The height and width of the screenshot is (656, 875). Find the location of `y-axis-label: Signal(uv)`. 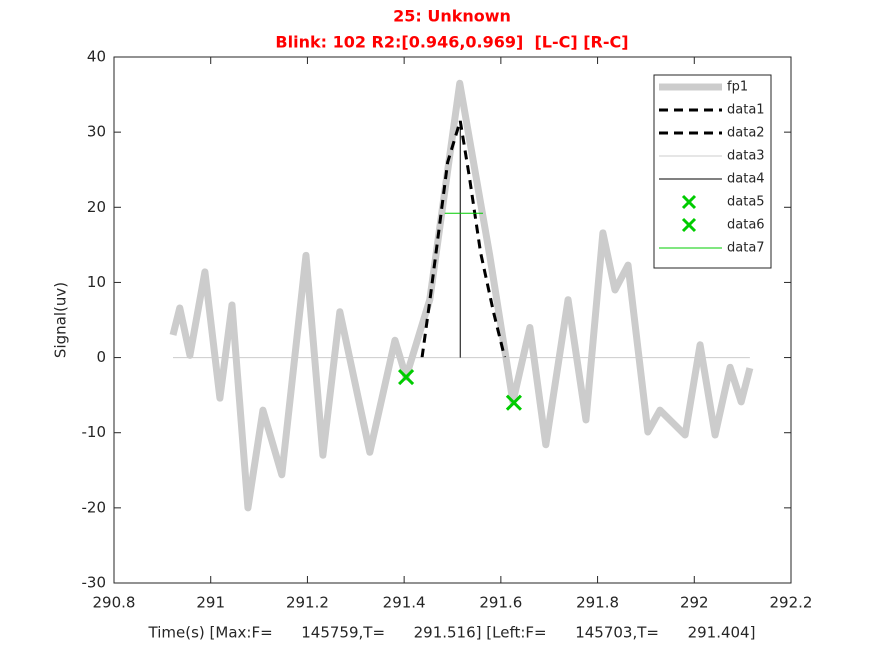

y-axis-label: Signal(uv) is located at coordinates (61, 320).